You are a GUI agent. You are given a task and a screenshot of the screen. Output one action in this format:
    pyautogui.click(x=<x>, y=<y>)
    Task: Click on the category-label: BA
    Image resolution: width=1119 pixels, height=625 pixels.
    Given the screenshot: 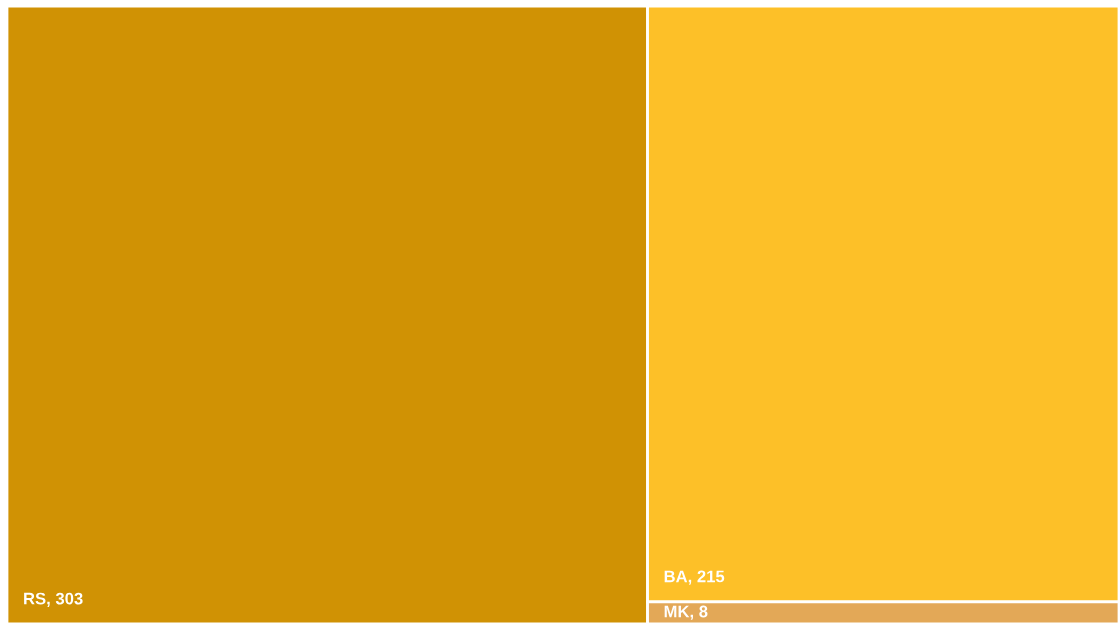 What is the action you would take?
    pyautogui.click(x=676, y=576)
    